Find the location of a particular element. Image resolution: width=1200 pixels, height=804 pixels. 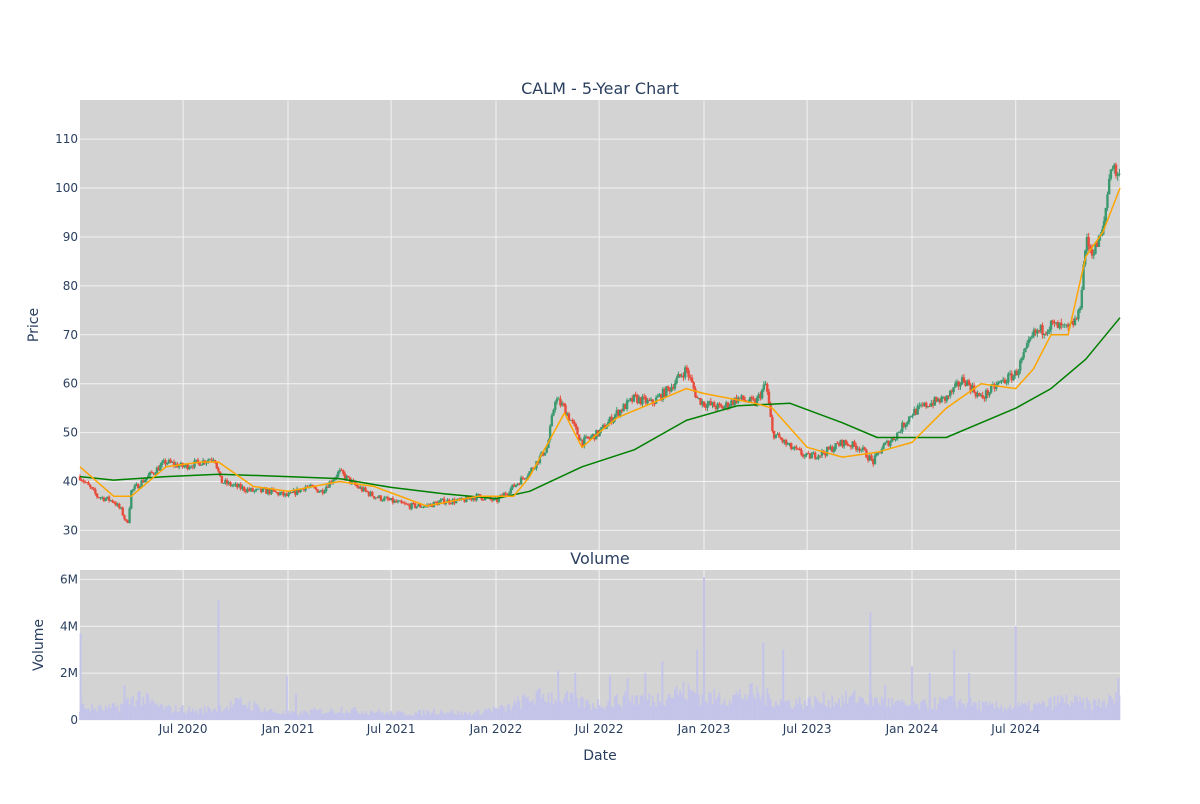

x-tick-label: Jul 2024 is located at coordinates (1015, 729).